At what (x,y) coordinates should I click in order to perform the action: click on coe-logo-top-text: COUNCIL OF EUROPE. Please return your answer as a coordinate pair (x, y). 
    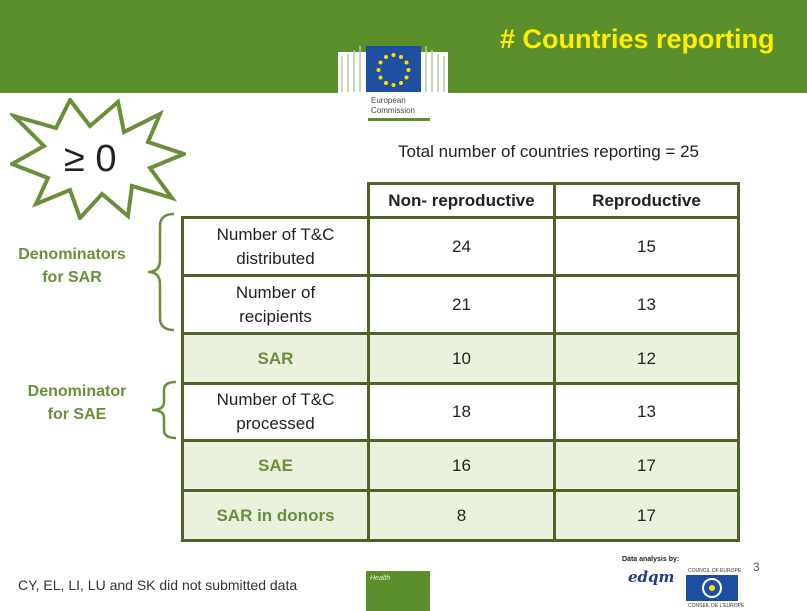
    Looking at the image, I should click on (715, 571).